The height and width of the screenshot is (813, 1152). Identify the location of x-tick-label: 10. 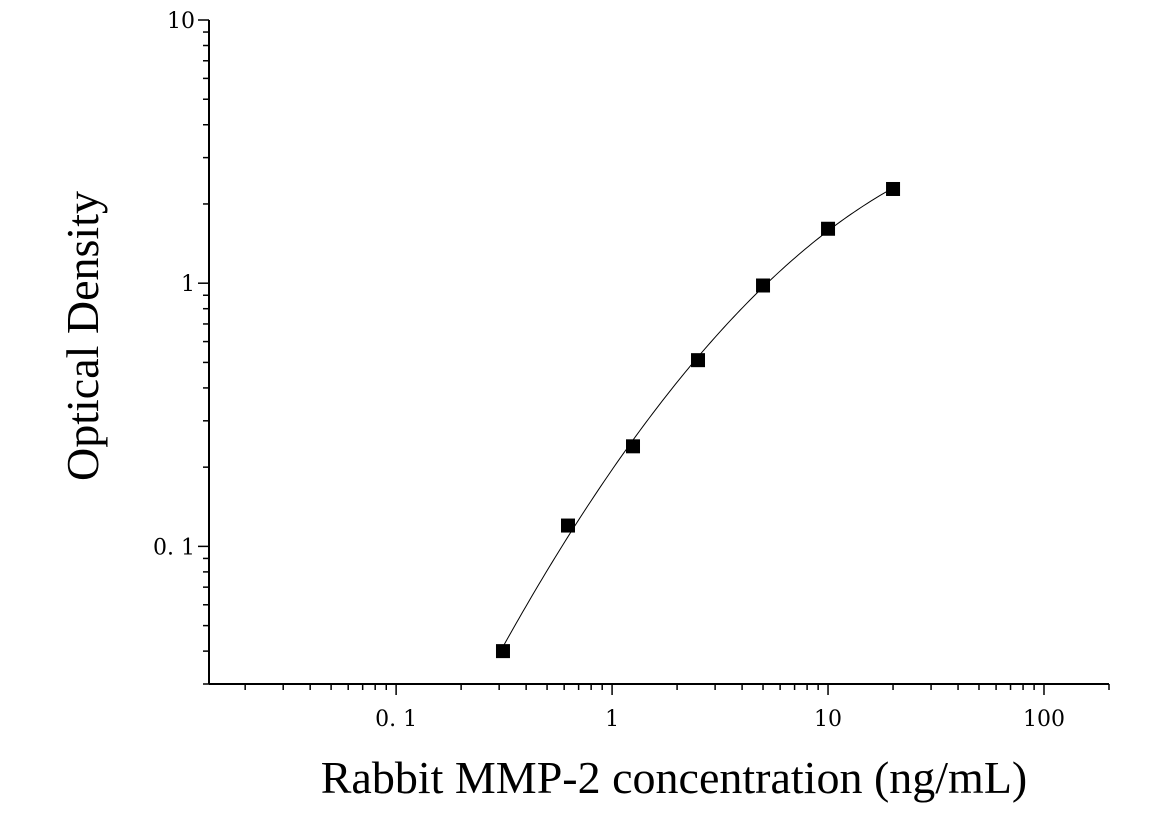
(828, 719).